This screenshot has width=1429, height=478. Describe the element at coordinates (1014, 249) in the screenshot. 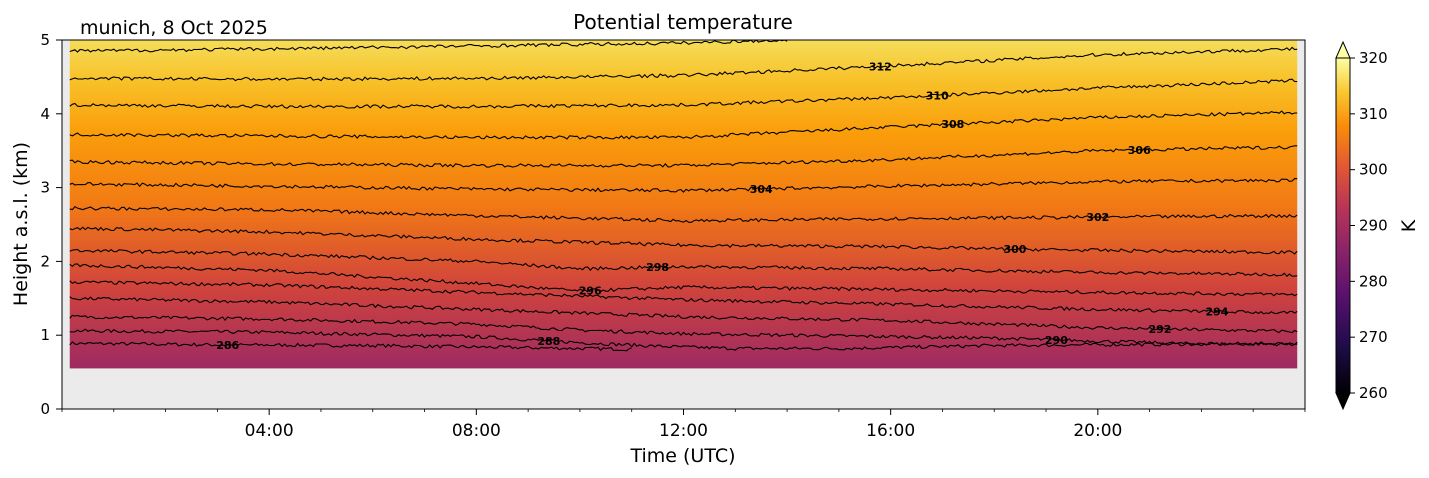

I see `contour-label-300: 300` at that location.